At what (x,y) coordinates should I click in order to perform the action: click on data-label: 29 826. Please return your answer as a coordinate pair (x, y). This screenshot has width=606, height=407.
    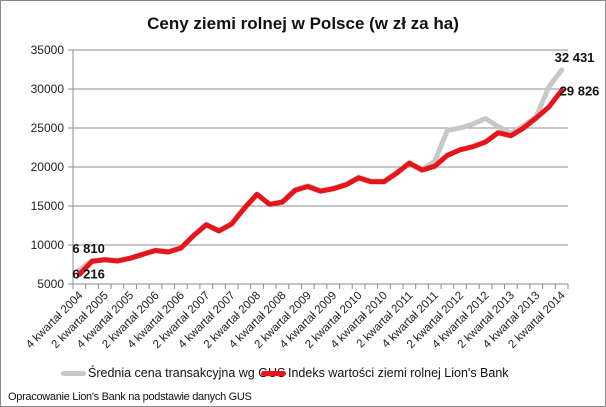
    Looking at the image, I should click on (580, 90).